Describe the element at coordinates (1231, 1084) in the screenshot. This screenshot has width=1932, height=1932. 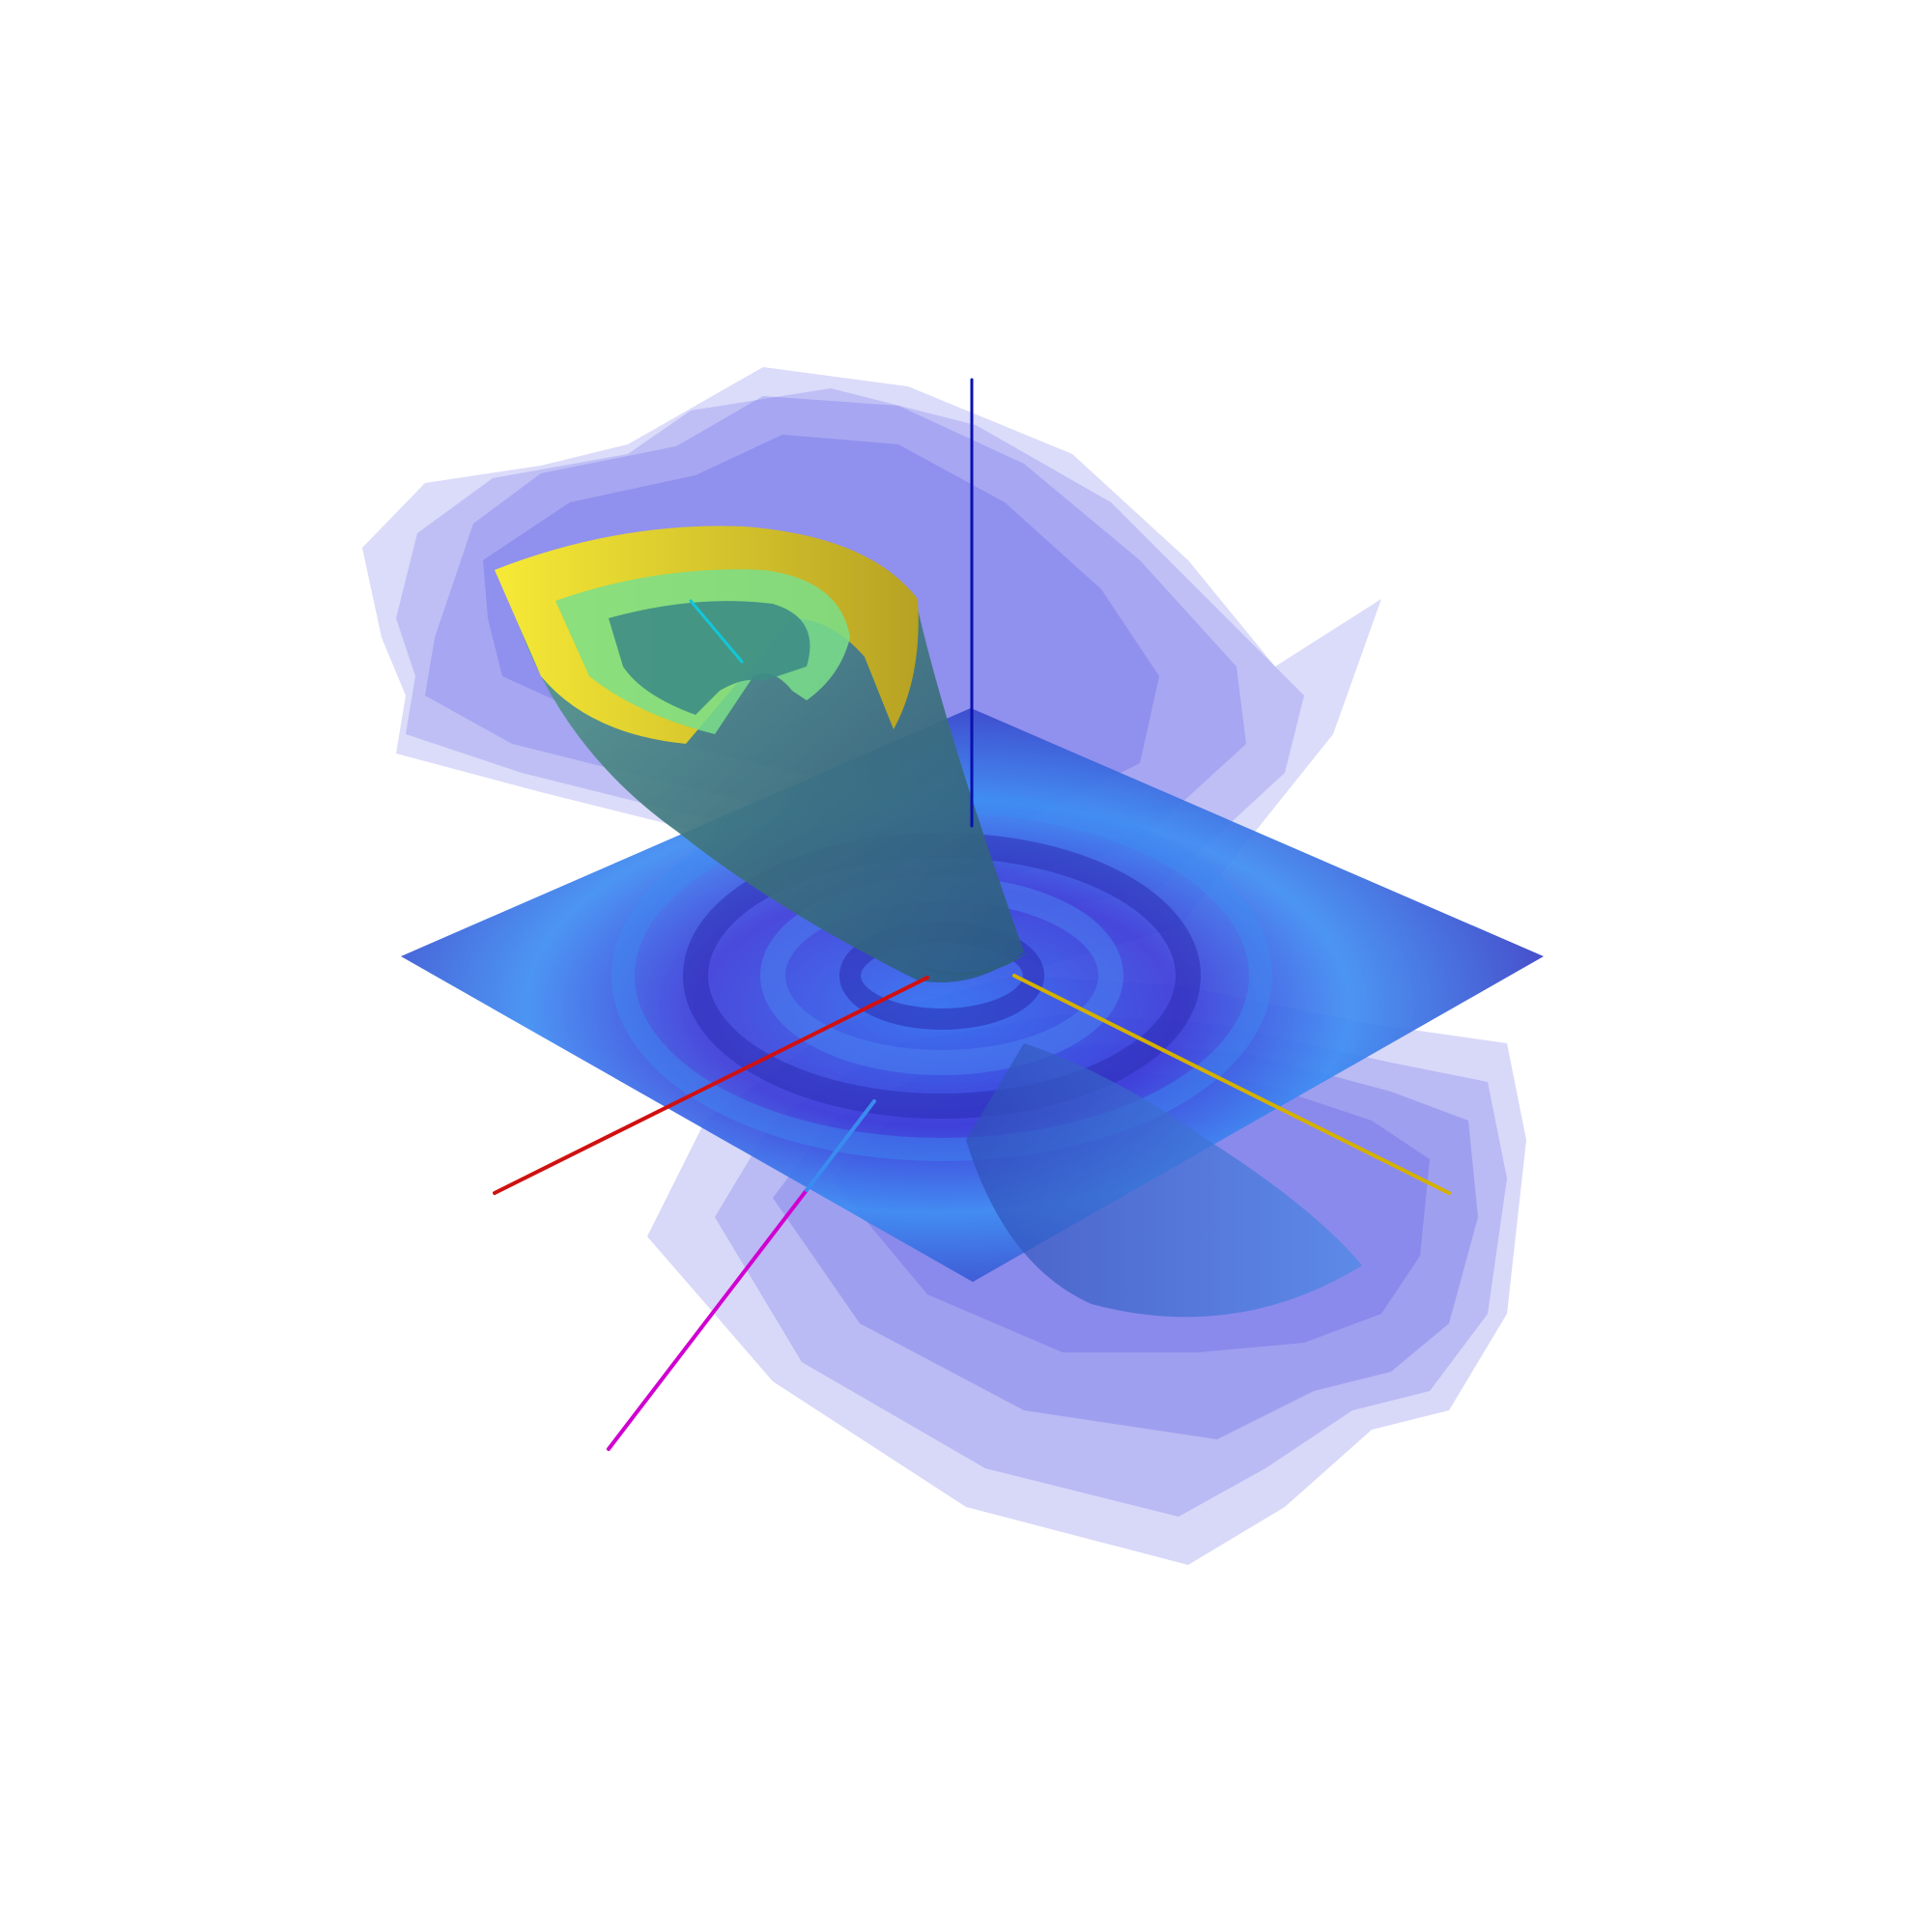
I see `y-axis` at that location.